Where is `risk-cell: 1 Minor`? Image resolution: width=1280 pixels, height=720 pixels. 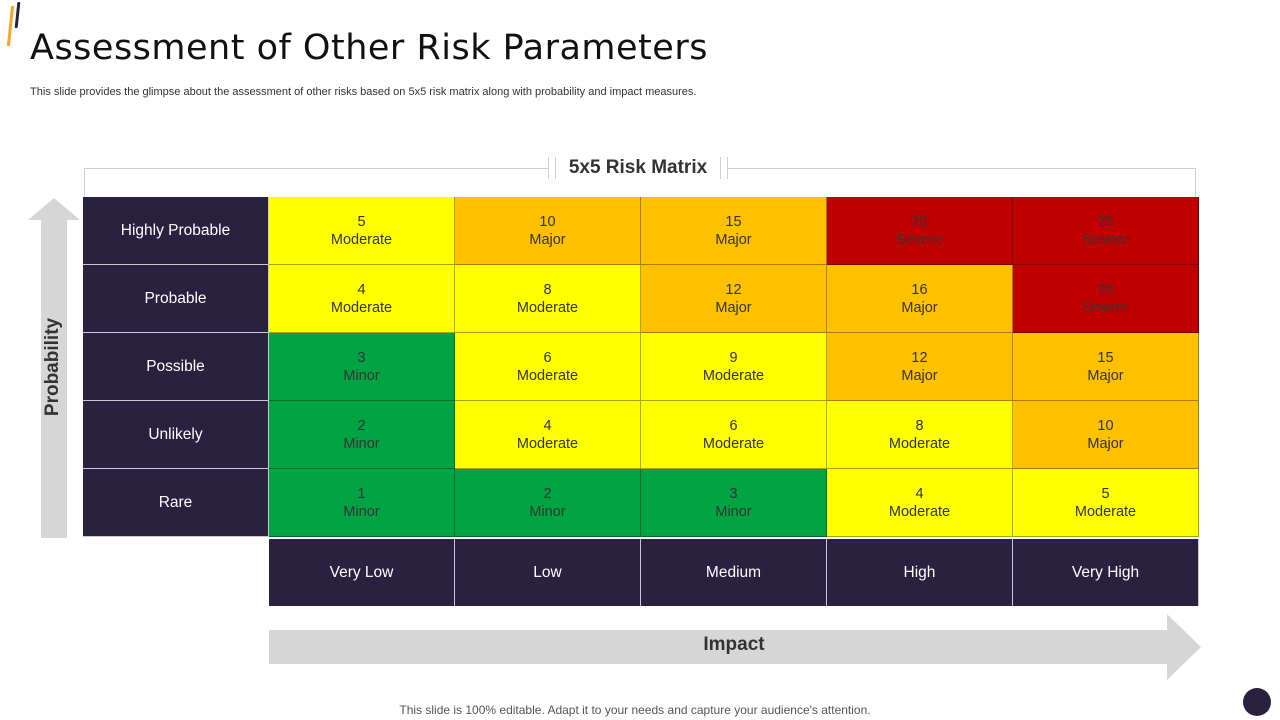 risk-cell: 1 Minor is located at coordinates (362, 503).